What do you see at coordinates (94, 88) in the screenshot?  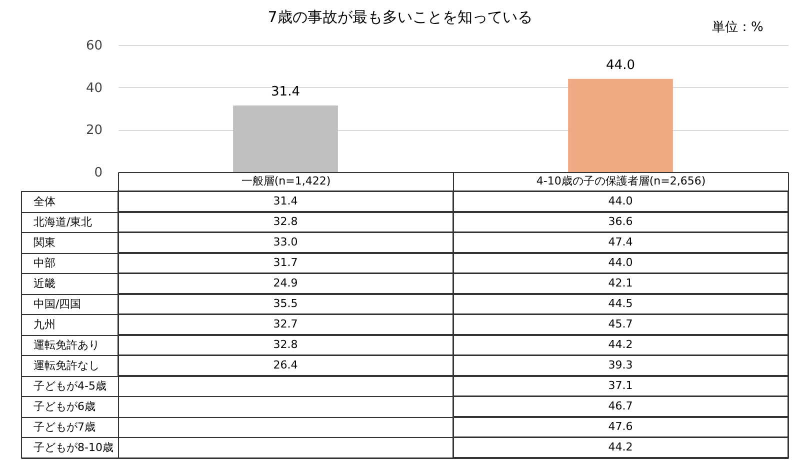 I see `y-tick-label: 40` at bounding box center [94, 88].